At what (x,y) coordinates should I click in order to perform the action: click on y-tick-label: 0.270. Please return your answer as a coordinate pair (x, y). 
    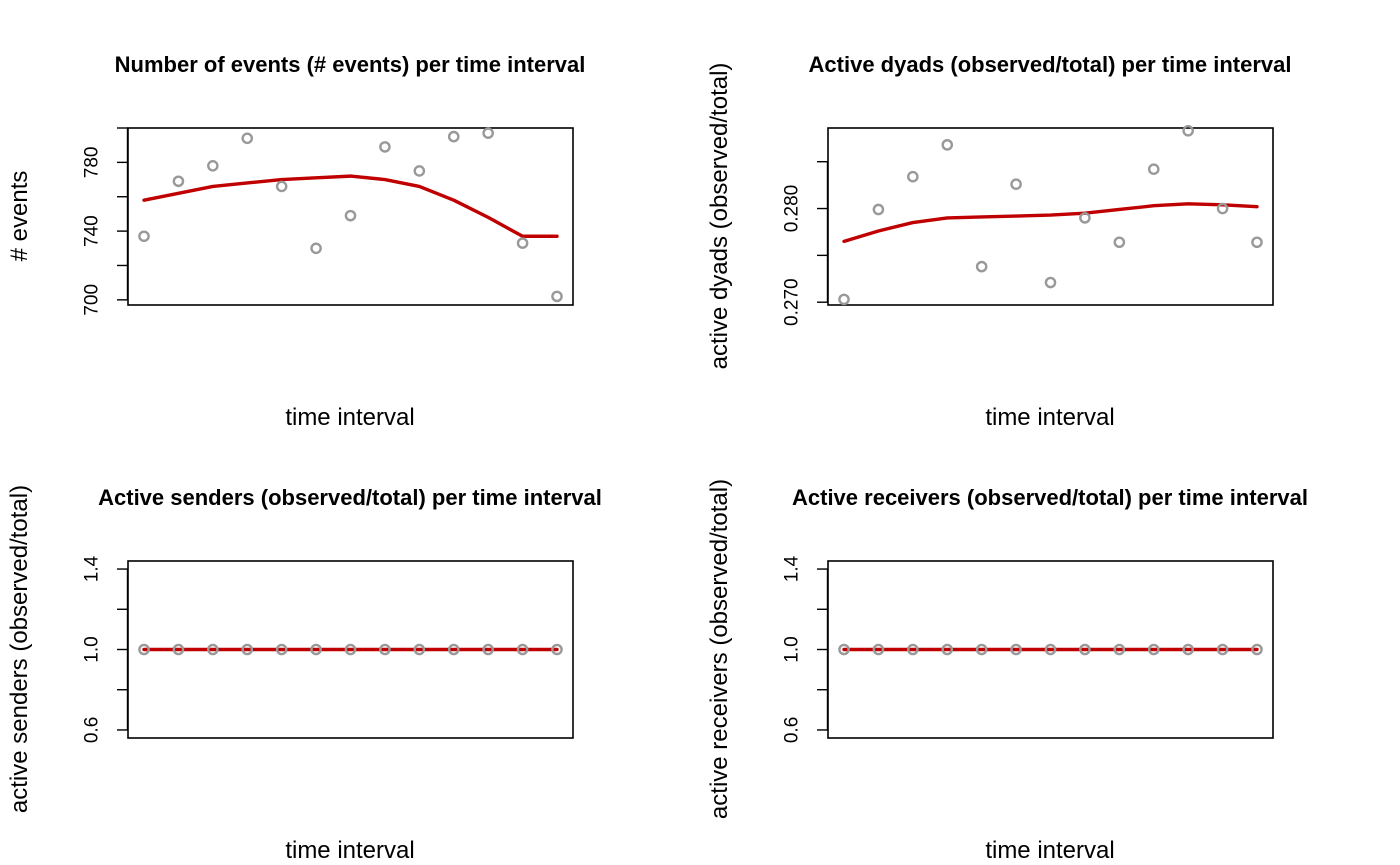
    Looking at the image, I should click on (792, 302).